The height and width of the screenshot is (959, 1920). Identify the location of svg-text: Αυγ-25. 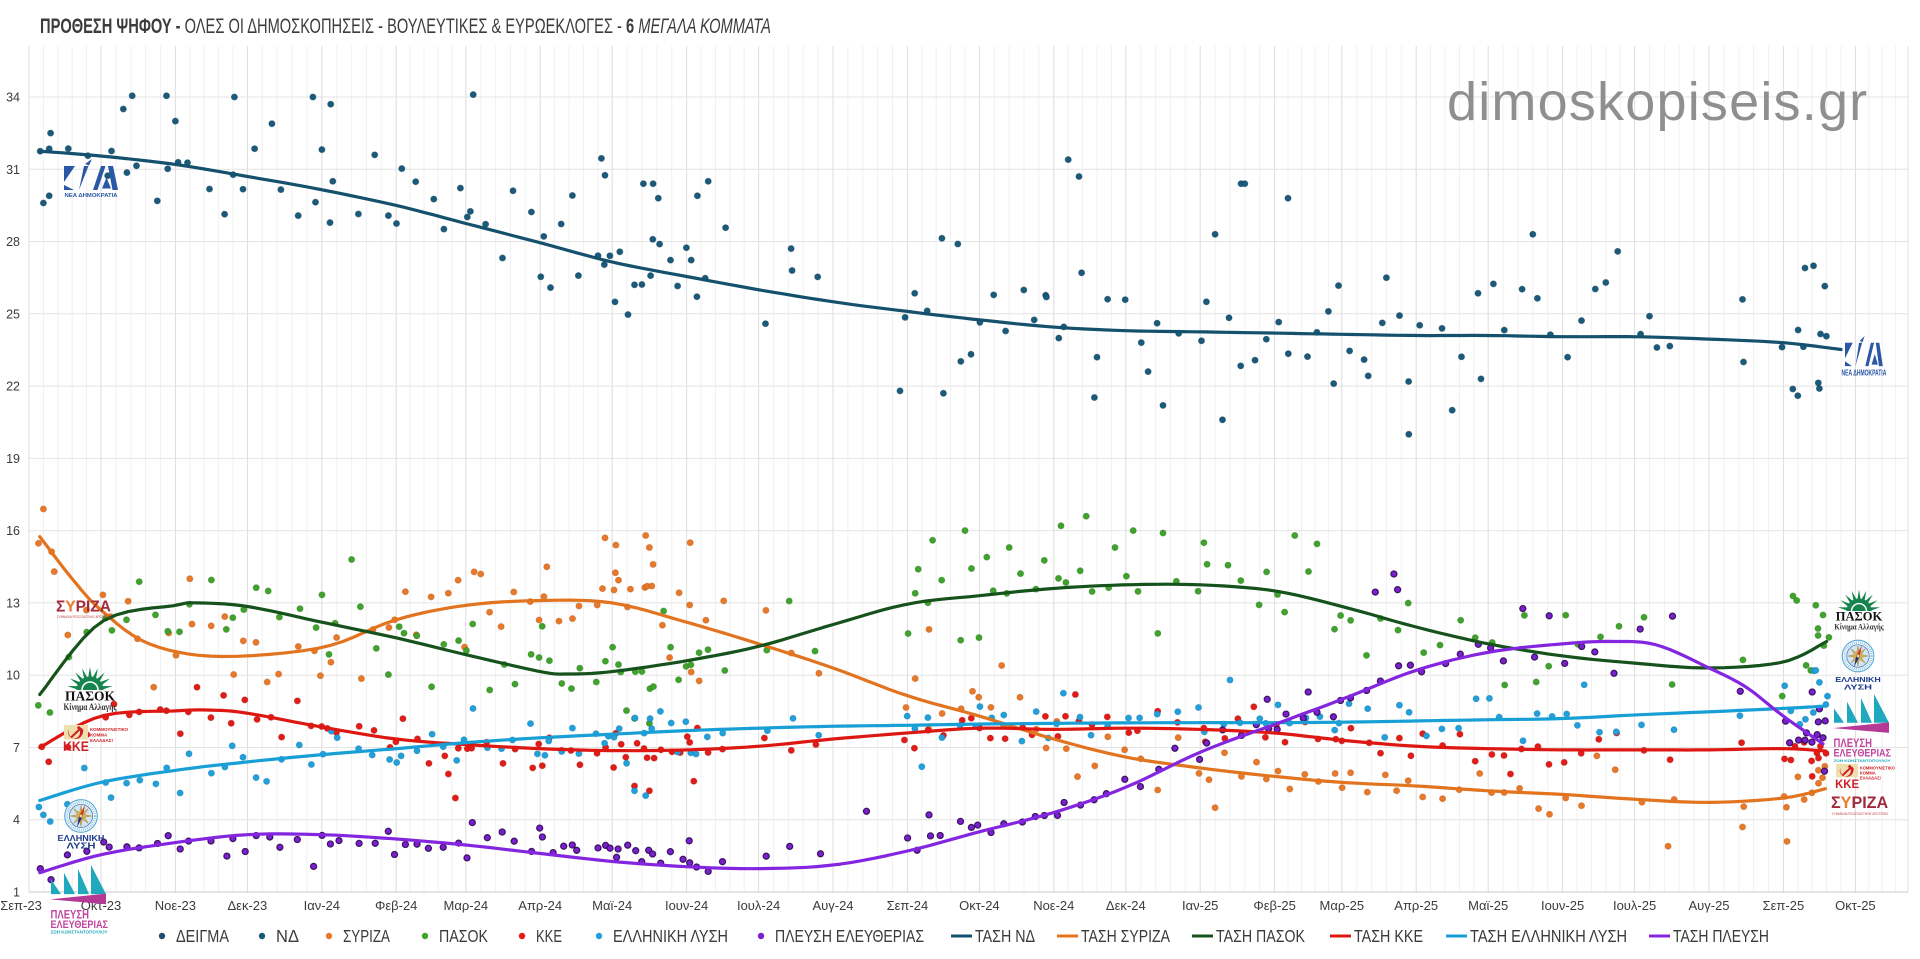
(1708, 905).